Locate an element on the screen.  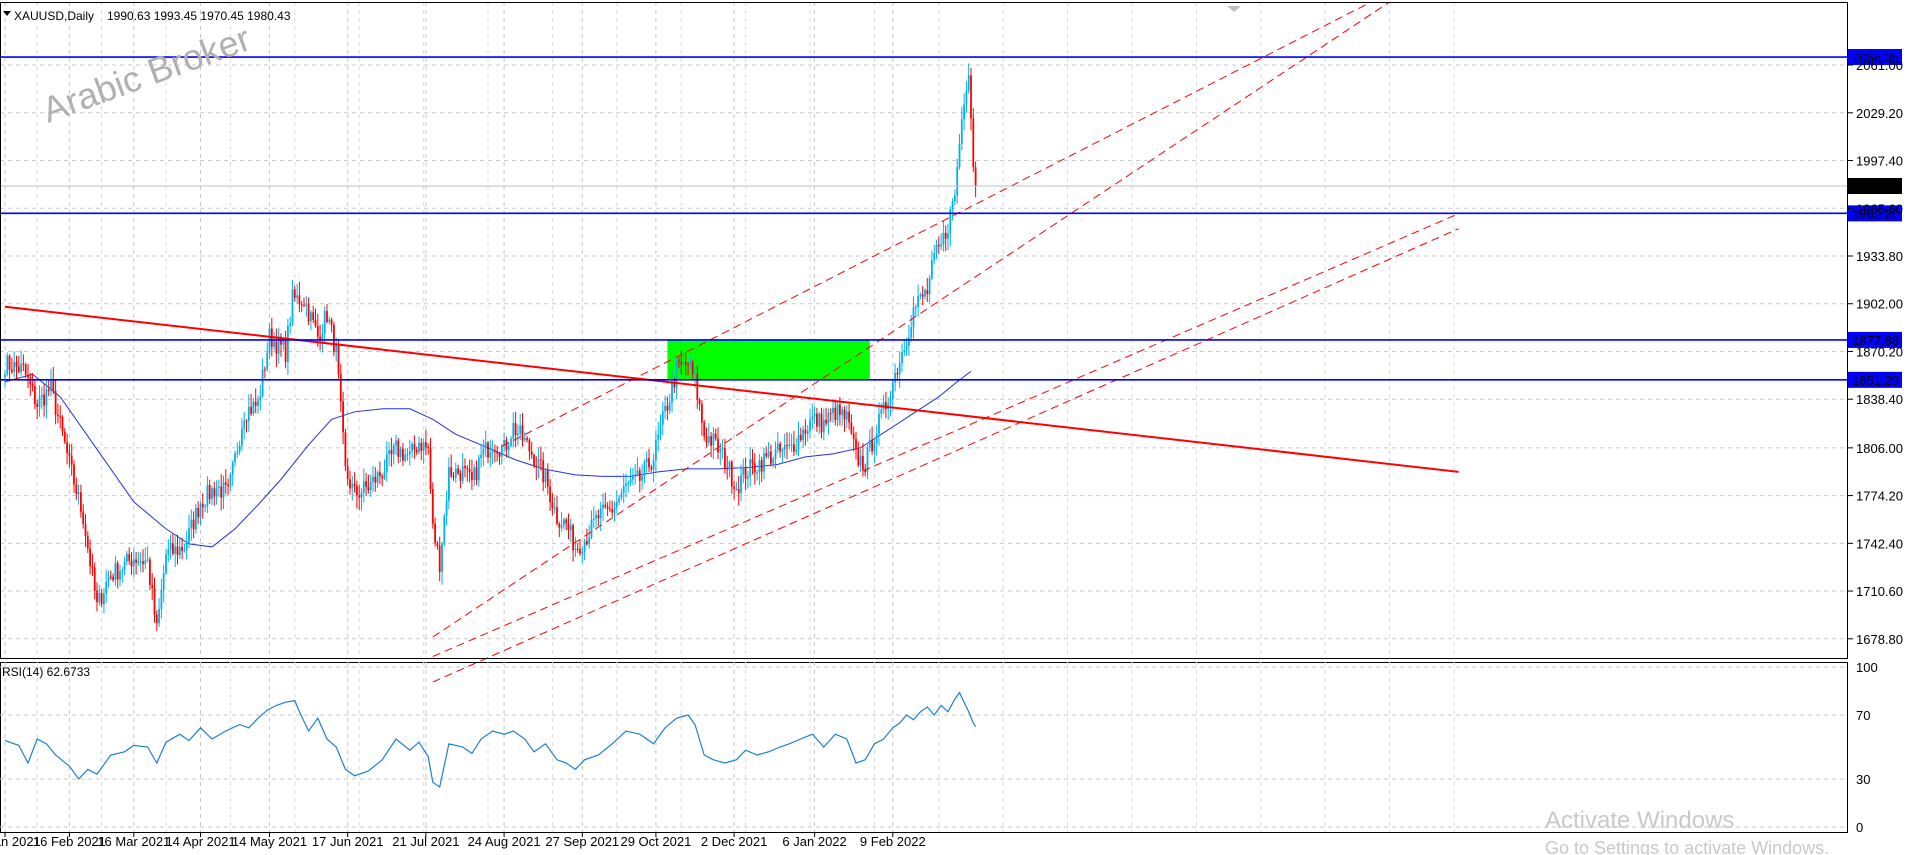
rsi-line is located at coordinates (490, 740).